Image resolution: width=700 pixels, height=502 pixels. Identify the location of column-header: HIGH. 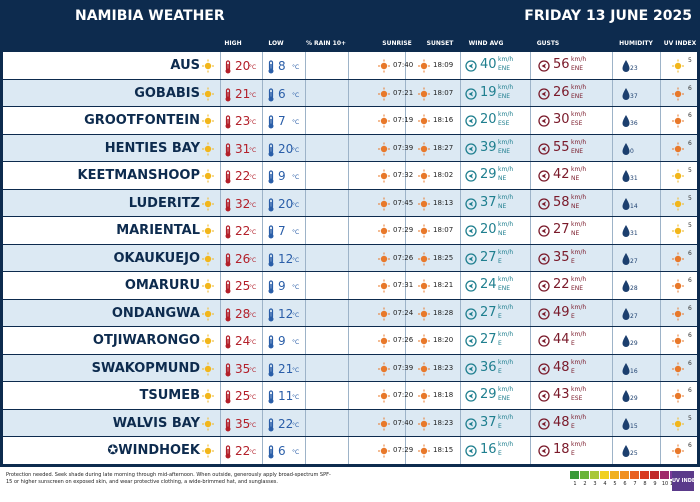
(233, 43).